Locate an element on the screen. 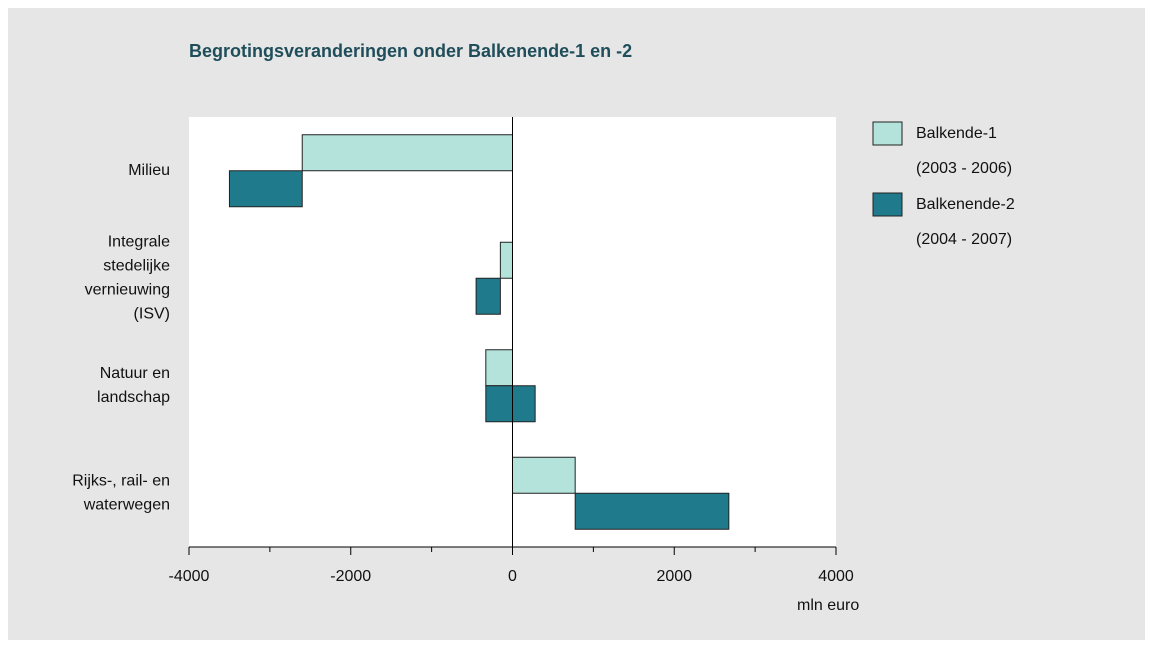 This screenshot has height=648, width=1153. legend-label: Balkende-1 is located at coordinates (956, 133).